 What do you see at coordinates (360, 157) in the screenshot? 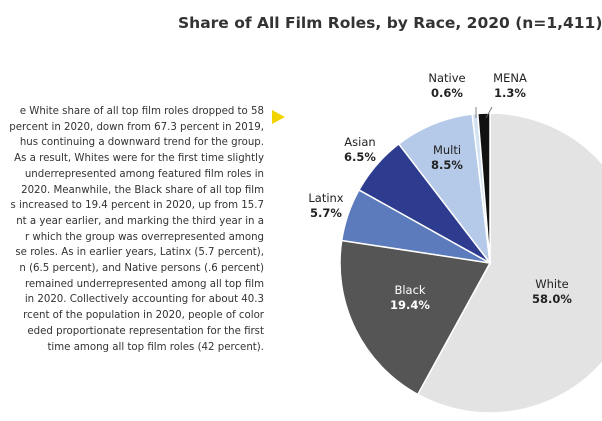
I see `slice-value-asian: 6.5%` at bounding box center [360, 157].